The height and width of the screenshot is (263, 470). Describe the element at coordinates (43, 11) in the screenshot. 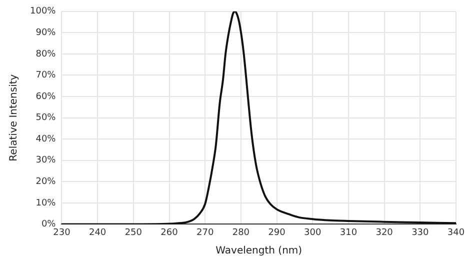

I see `y-tick-label: 100%` at that location.